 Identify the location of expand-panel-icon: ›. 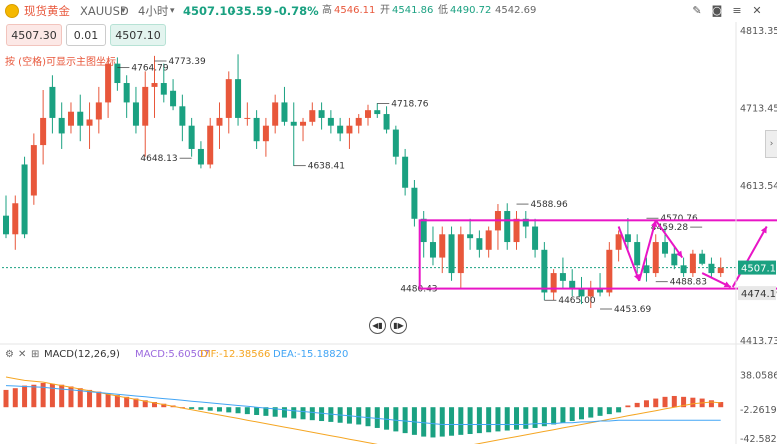
(771, 144).